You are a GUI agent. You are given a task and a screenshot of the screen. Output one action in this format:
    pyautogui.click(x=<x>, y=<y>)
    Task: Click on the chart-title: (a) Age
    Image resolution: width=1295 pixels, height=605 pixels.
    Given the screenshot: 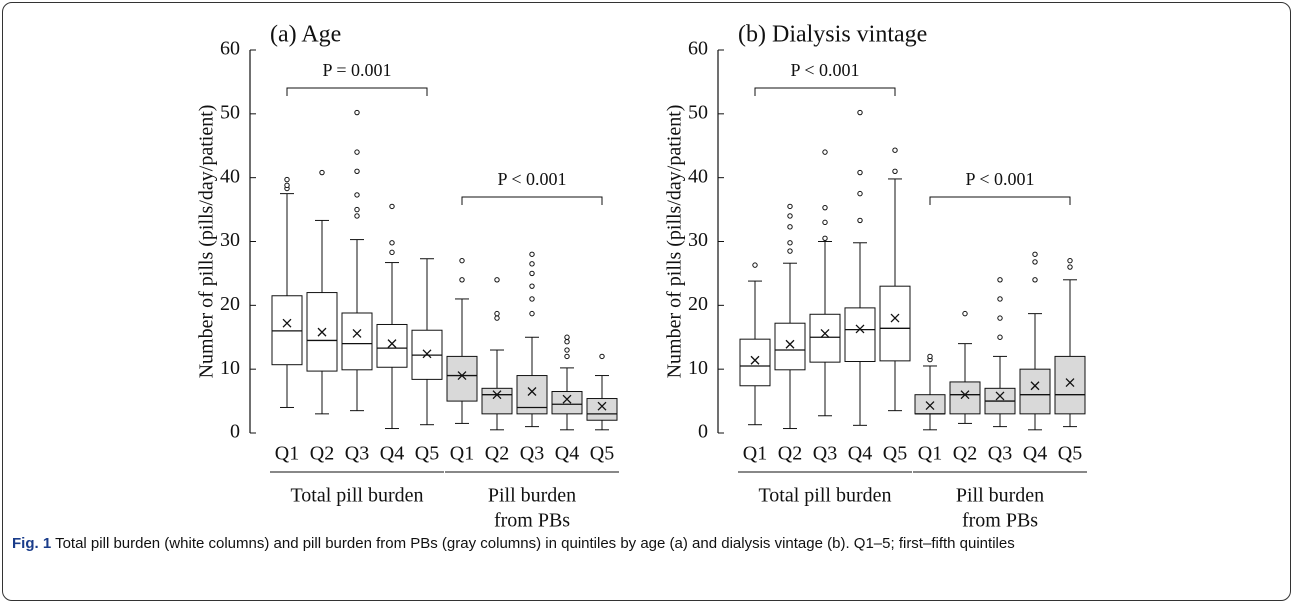 What is the action you would take?
    pyautogui.click(x=305, y=35)
    